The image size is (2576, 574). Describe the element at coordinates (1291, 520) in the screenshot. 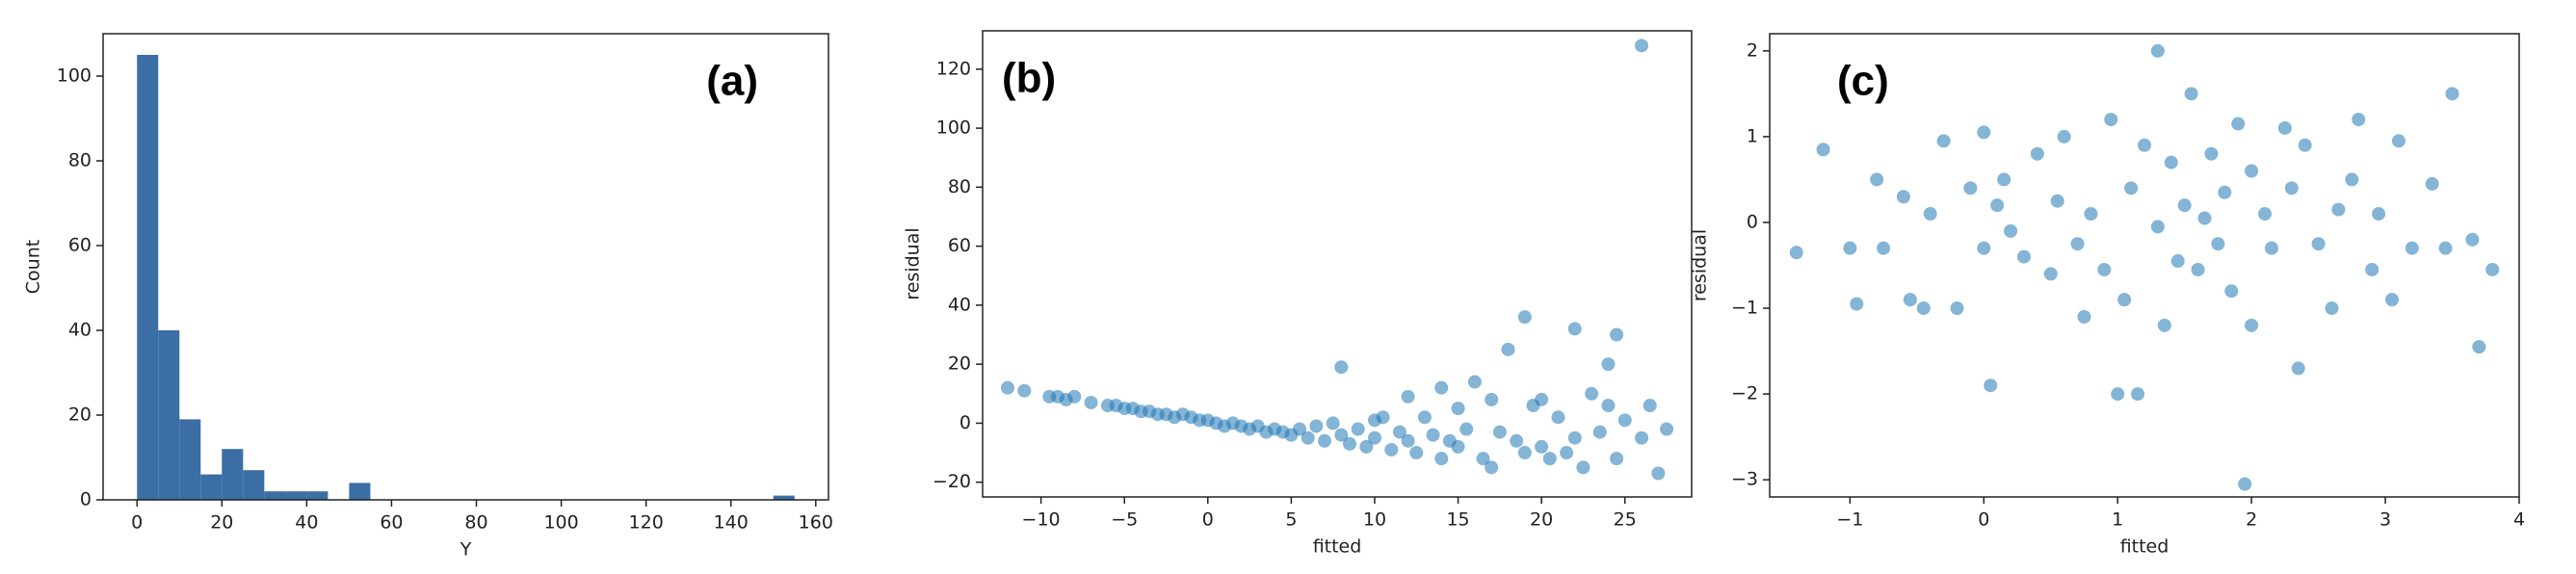

I see `x-tick-label: 5` at that location.